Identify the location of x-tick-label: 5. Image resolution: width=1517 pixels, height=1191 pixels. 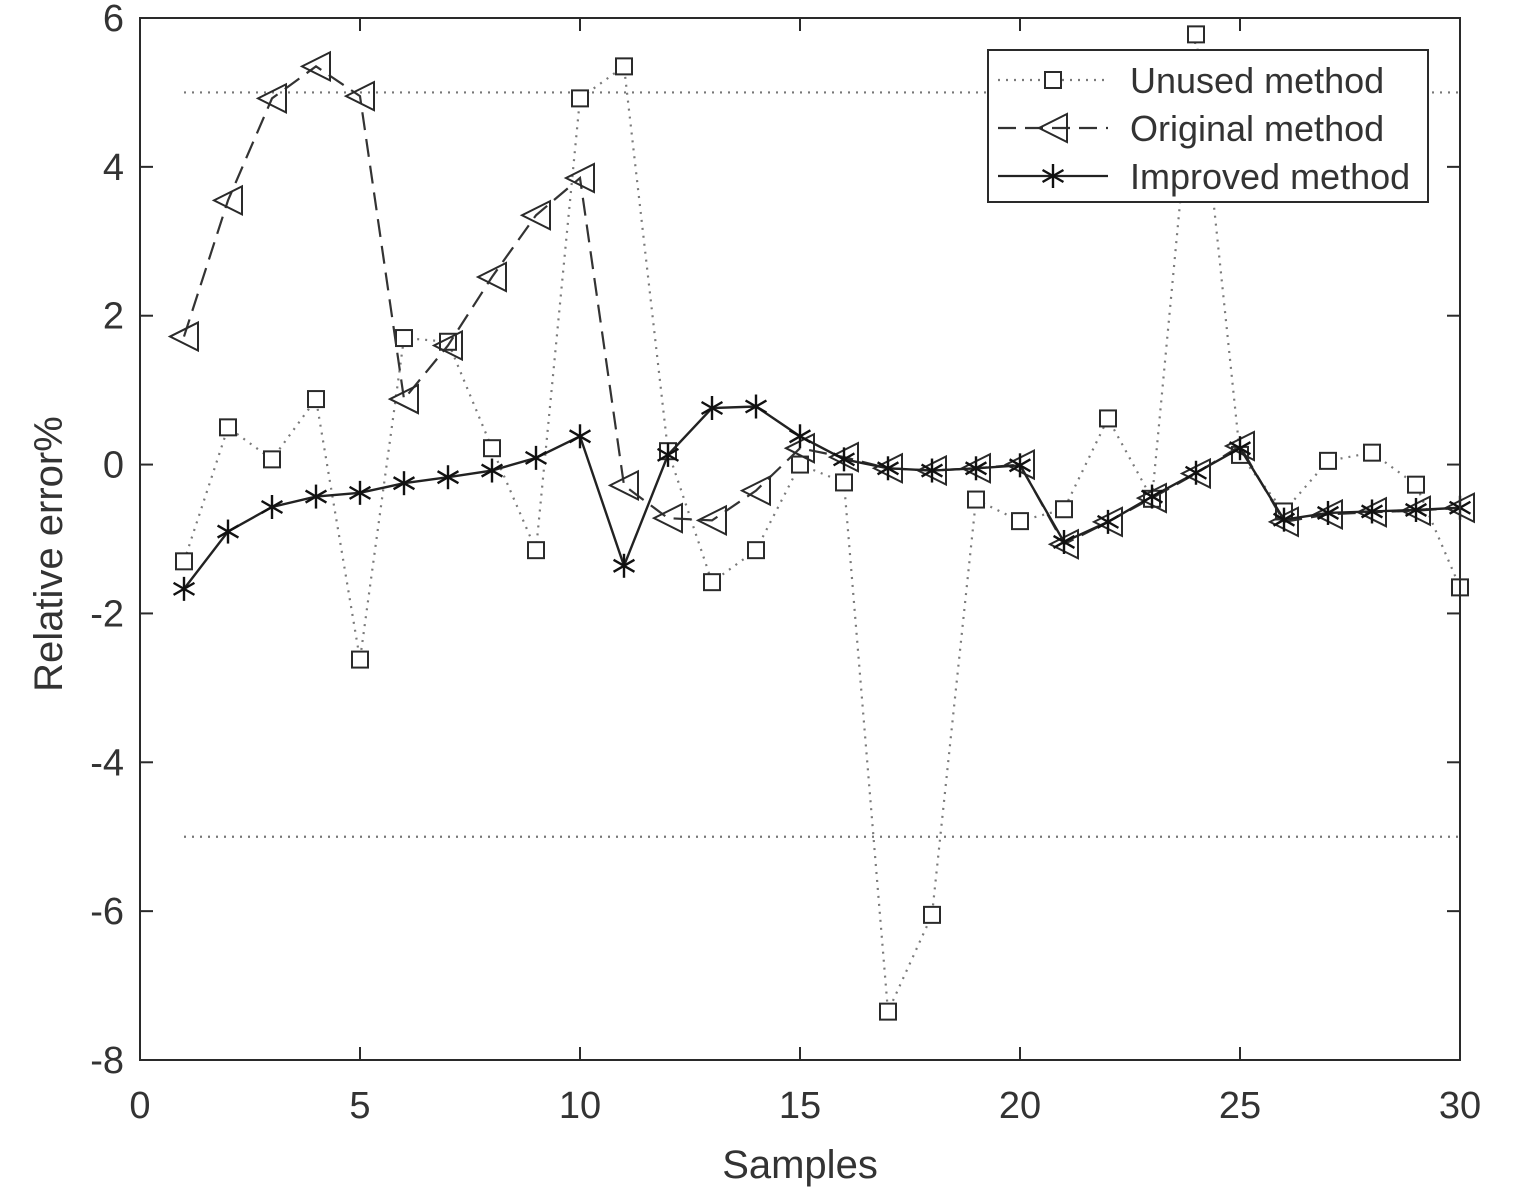
(359, 1106).